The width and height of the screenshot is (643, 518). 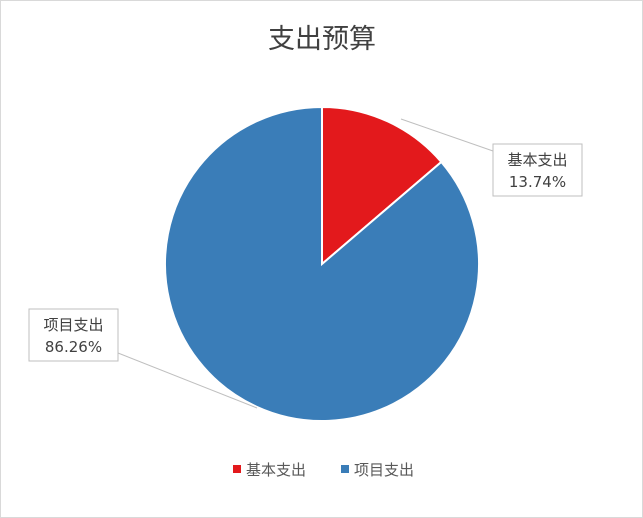 I want to click on data-label-category: 项目支出, so click(x=73, y=325).